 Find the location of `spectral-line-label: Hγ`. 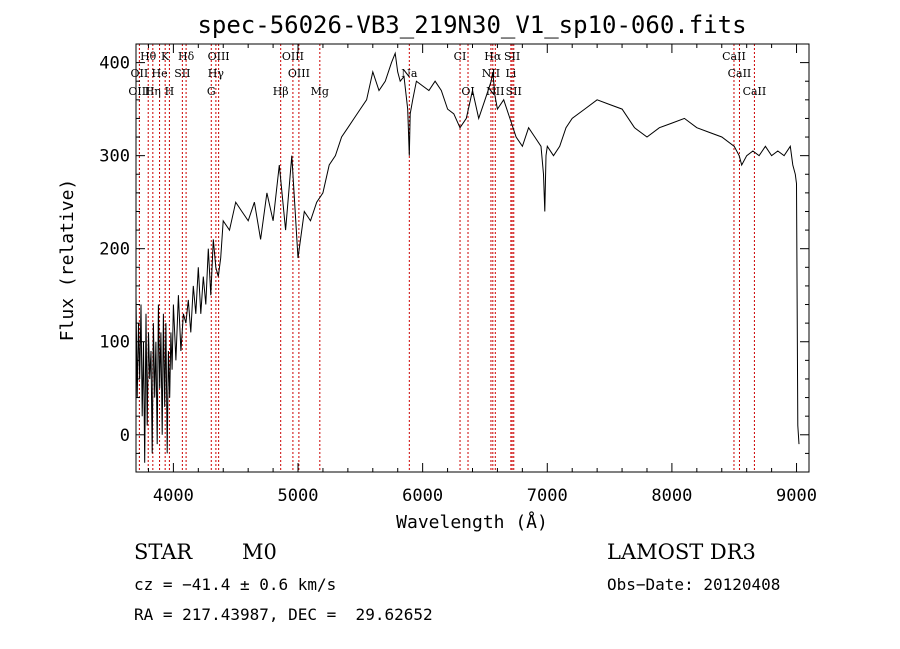

spectral-line-label: Hγ is located at coordinates (216, 73).